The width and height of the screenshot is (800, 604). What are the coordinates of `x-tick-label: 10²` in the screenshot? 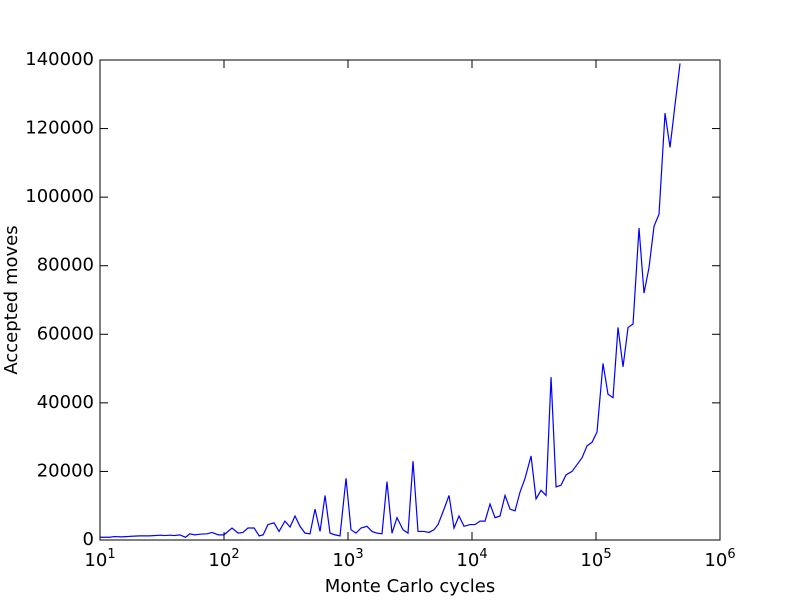 It's located at (223, 559).